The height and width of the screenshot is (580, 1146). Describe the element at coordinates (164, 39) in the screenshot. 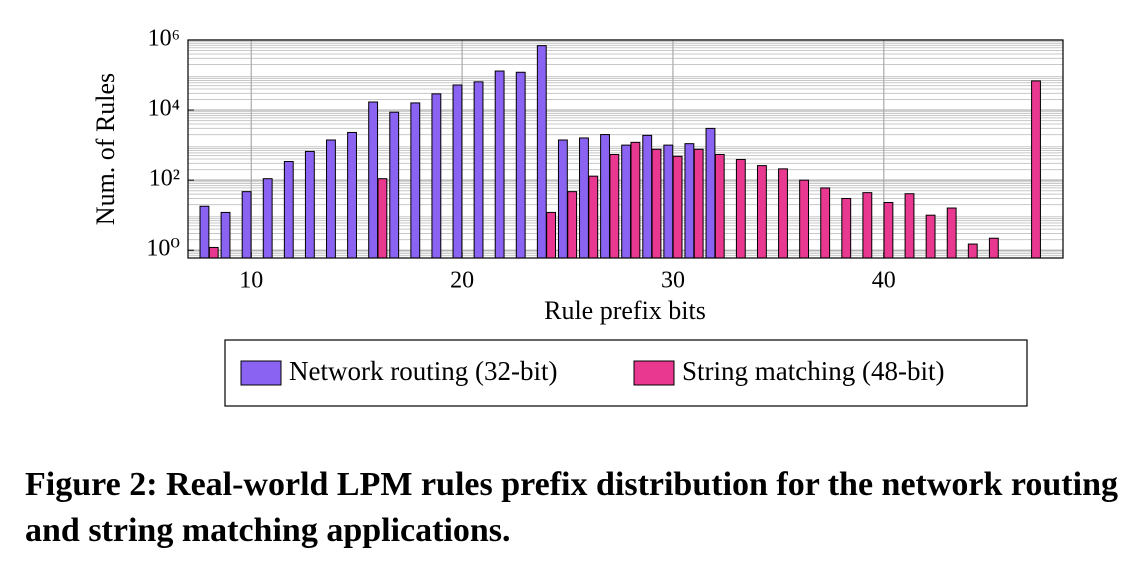

I see `y-tick-label: 10⁶` at that location.